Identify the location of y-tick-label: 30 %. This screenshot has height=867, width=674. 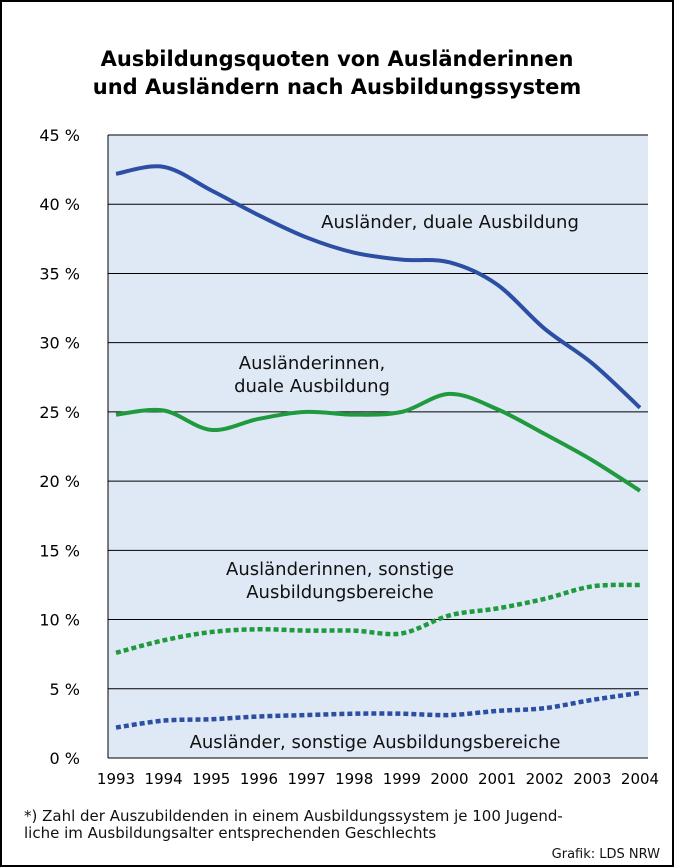
(59, 343).